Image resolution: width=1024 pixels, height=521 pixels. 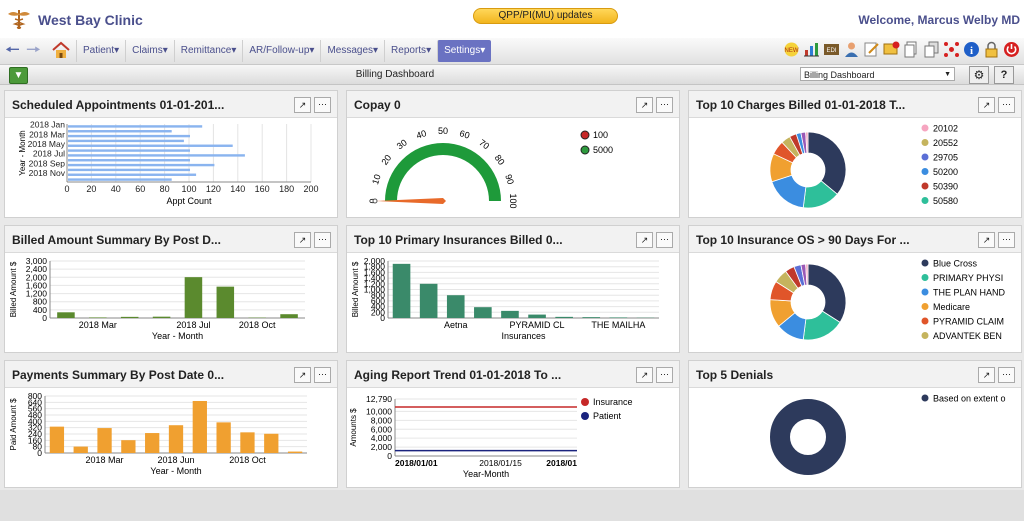 What do you see at coordinates (375, 278) in the screenshot?
I see `tick-label: 1,400` at bounding box center [375, 278].